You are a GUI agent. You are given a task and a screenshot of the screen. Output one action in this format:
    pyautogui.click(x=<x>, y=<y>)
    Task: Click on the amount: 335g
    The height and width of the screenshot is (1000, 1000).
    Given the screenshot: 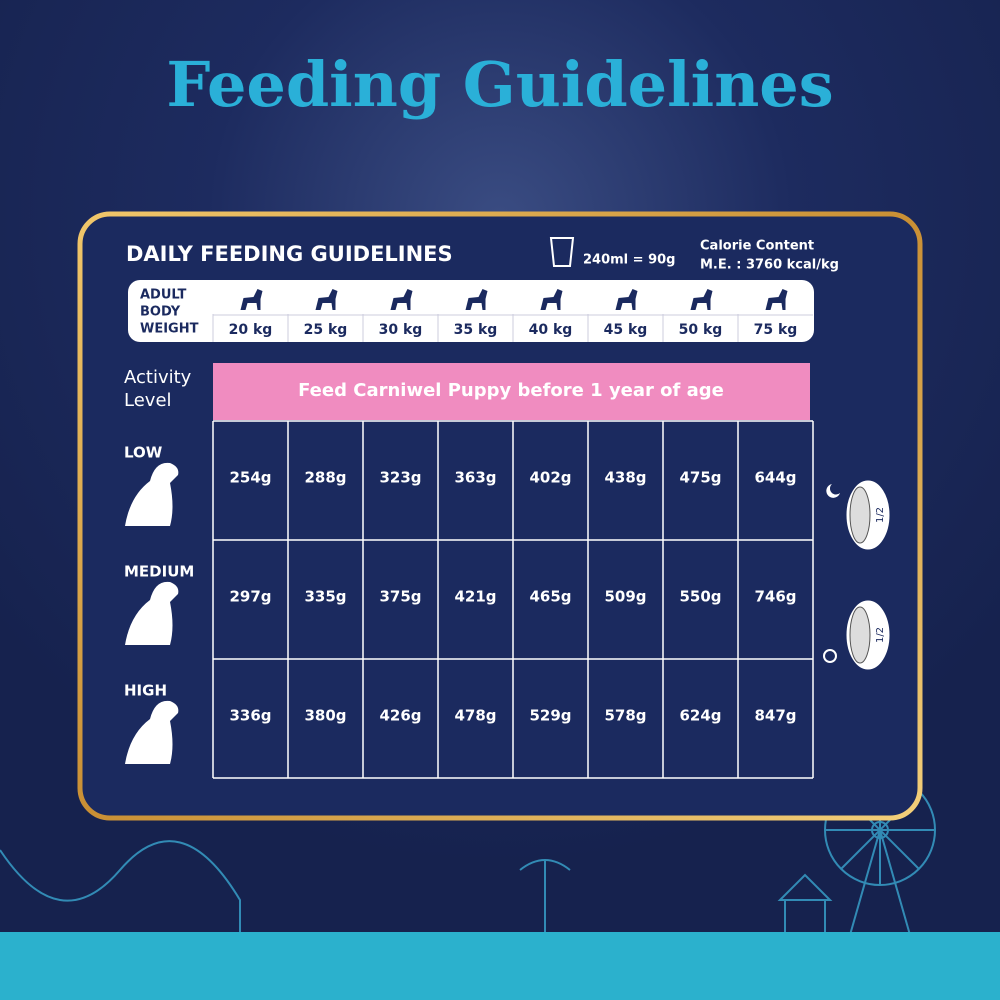 What is the action you would take?
    pyautogui.click(x=325, y=597)
    